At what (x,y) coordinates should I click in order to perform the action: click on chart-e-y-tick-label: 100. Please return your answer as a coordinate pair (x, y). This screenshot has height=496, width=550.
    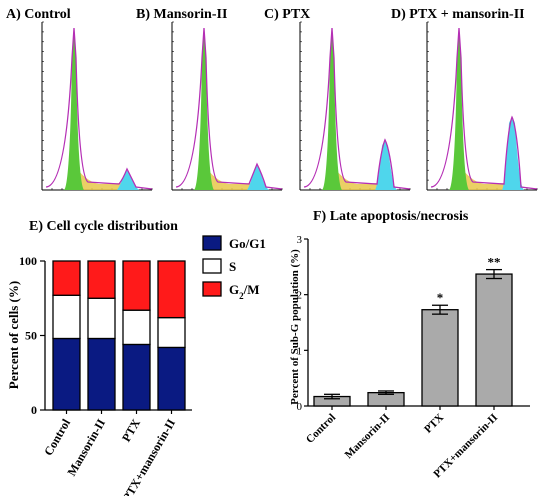
    Looking at the image, I should click on (28, 261).